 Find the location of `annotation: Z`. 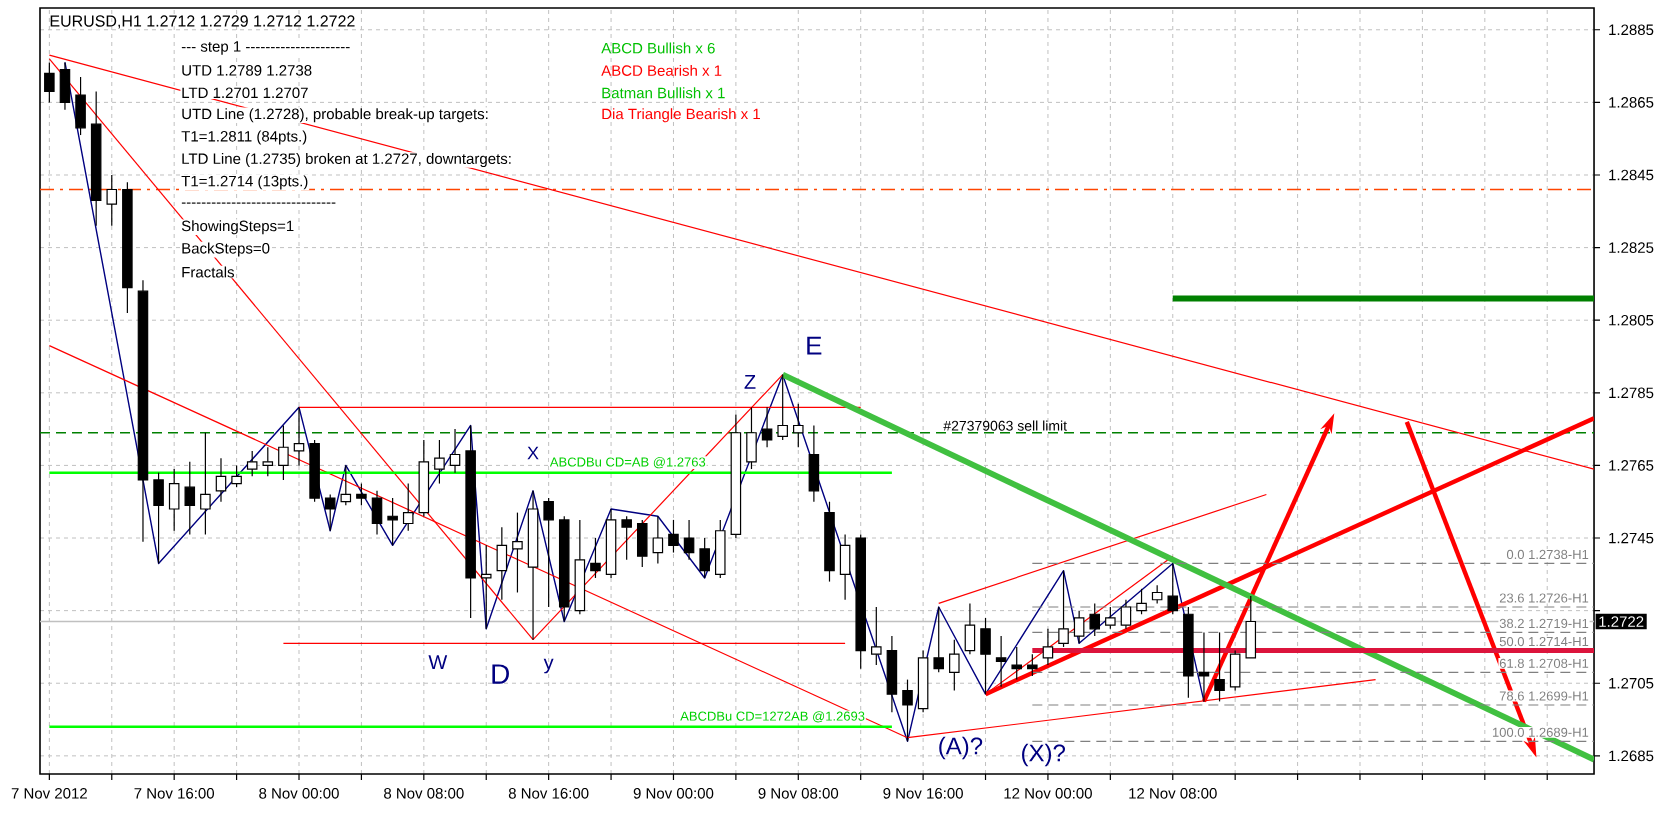

annotation: Z is located at coordinates (750, 382).